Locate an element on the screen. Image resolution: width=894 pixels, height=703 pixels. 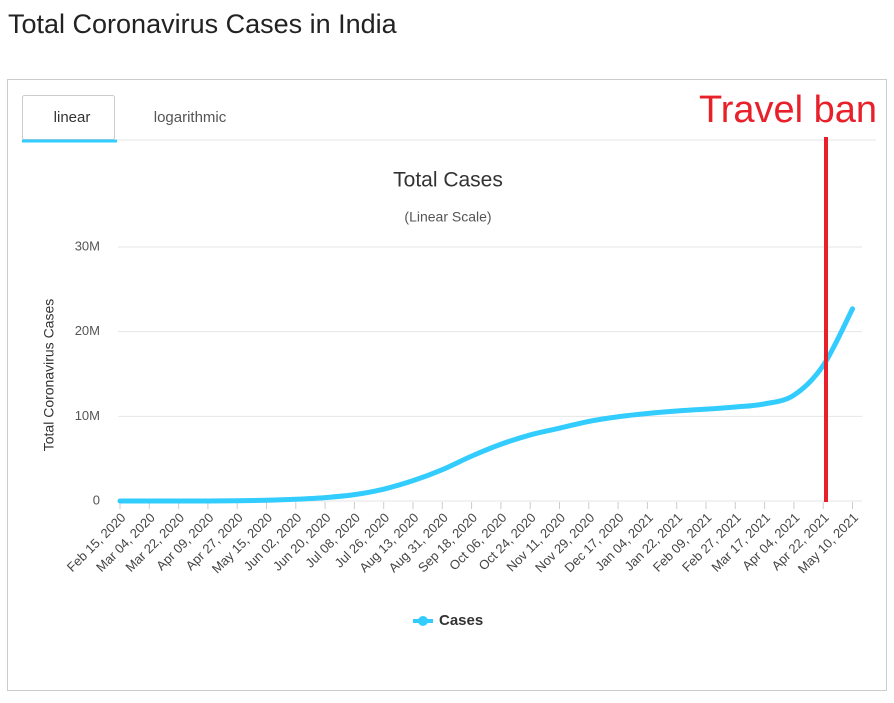
y-axis-label: Total Coronavirus Cases is located at coordinates (49, 375).